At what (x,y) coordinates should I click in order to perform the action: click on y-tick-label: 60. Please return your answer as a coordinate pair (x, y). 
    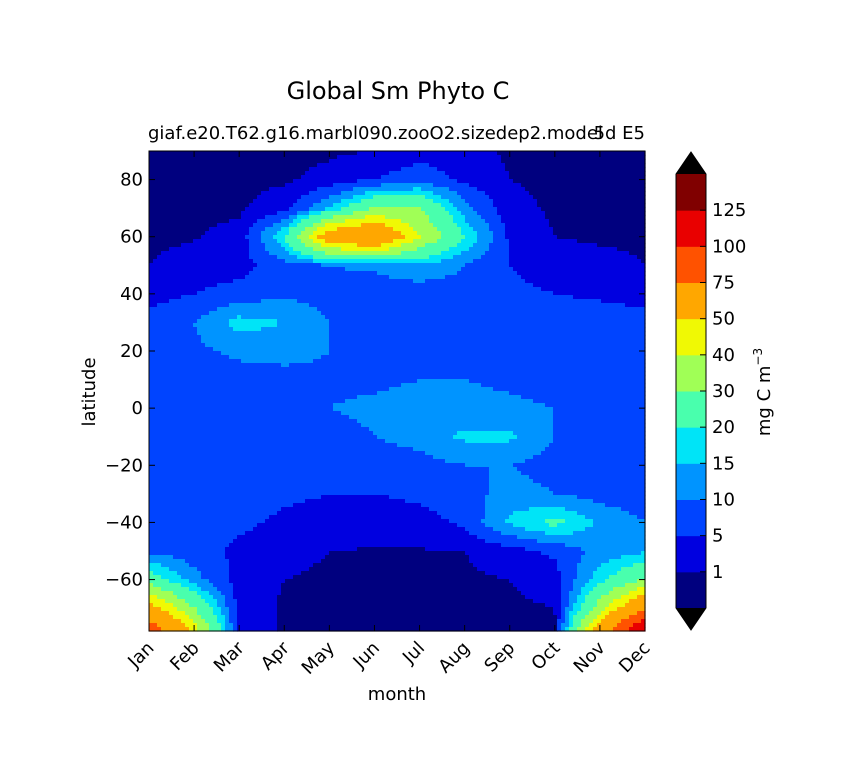
    Looking at the image, I should click on (131, 237).